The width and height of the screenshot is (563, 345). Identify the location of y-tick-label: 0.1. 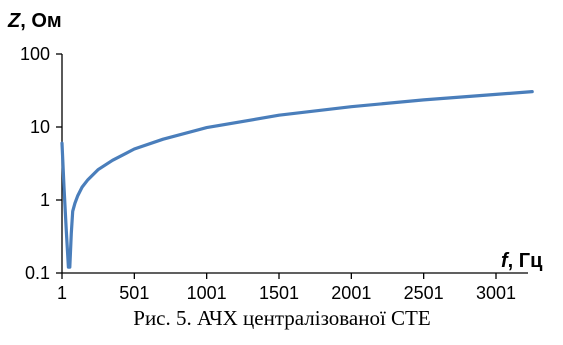
(37, 273).